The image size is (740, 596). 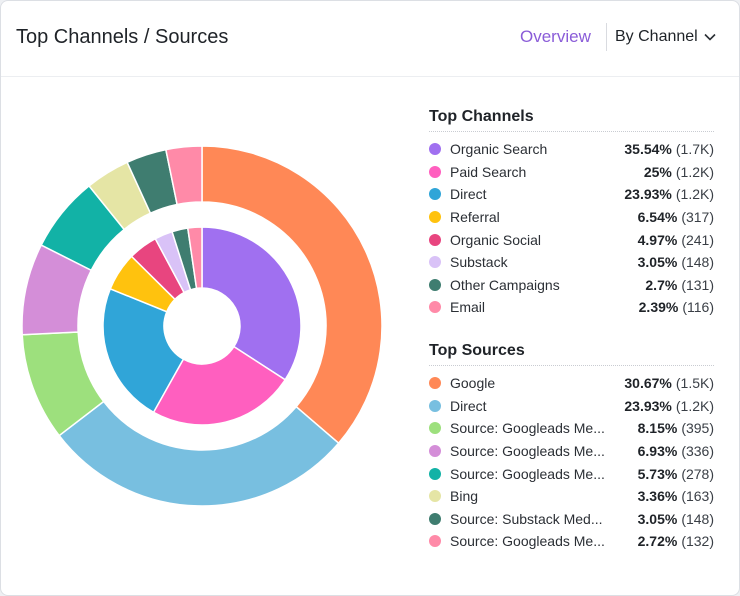 What do you see at coordinates (473, 383) in the screenshot?
I see `legend-label: Google` at bounding box center [473, 383].